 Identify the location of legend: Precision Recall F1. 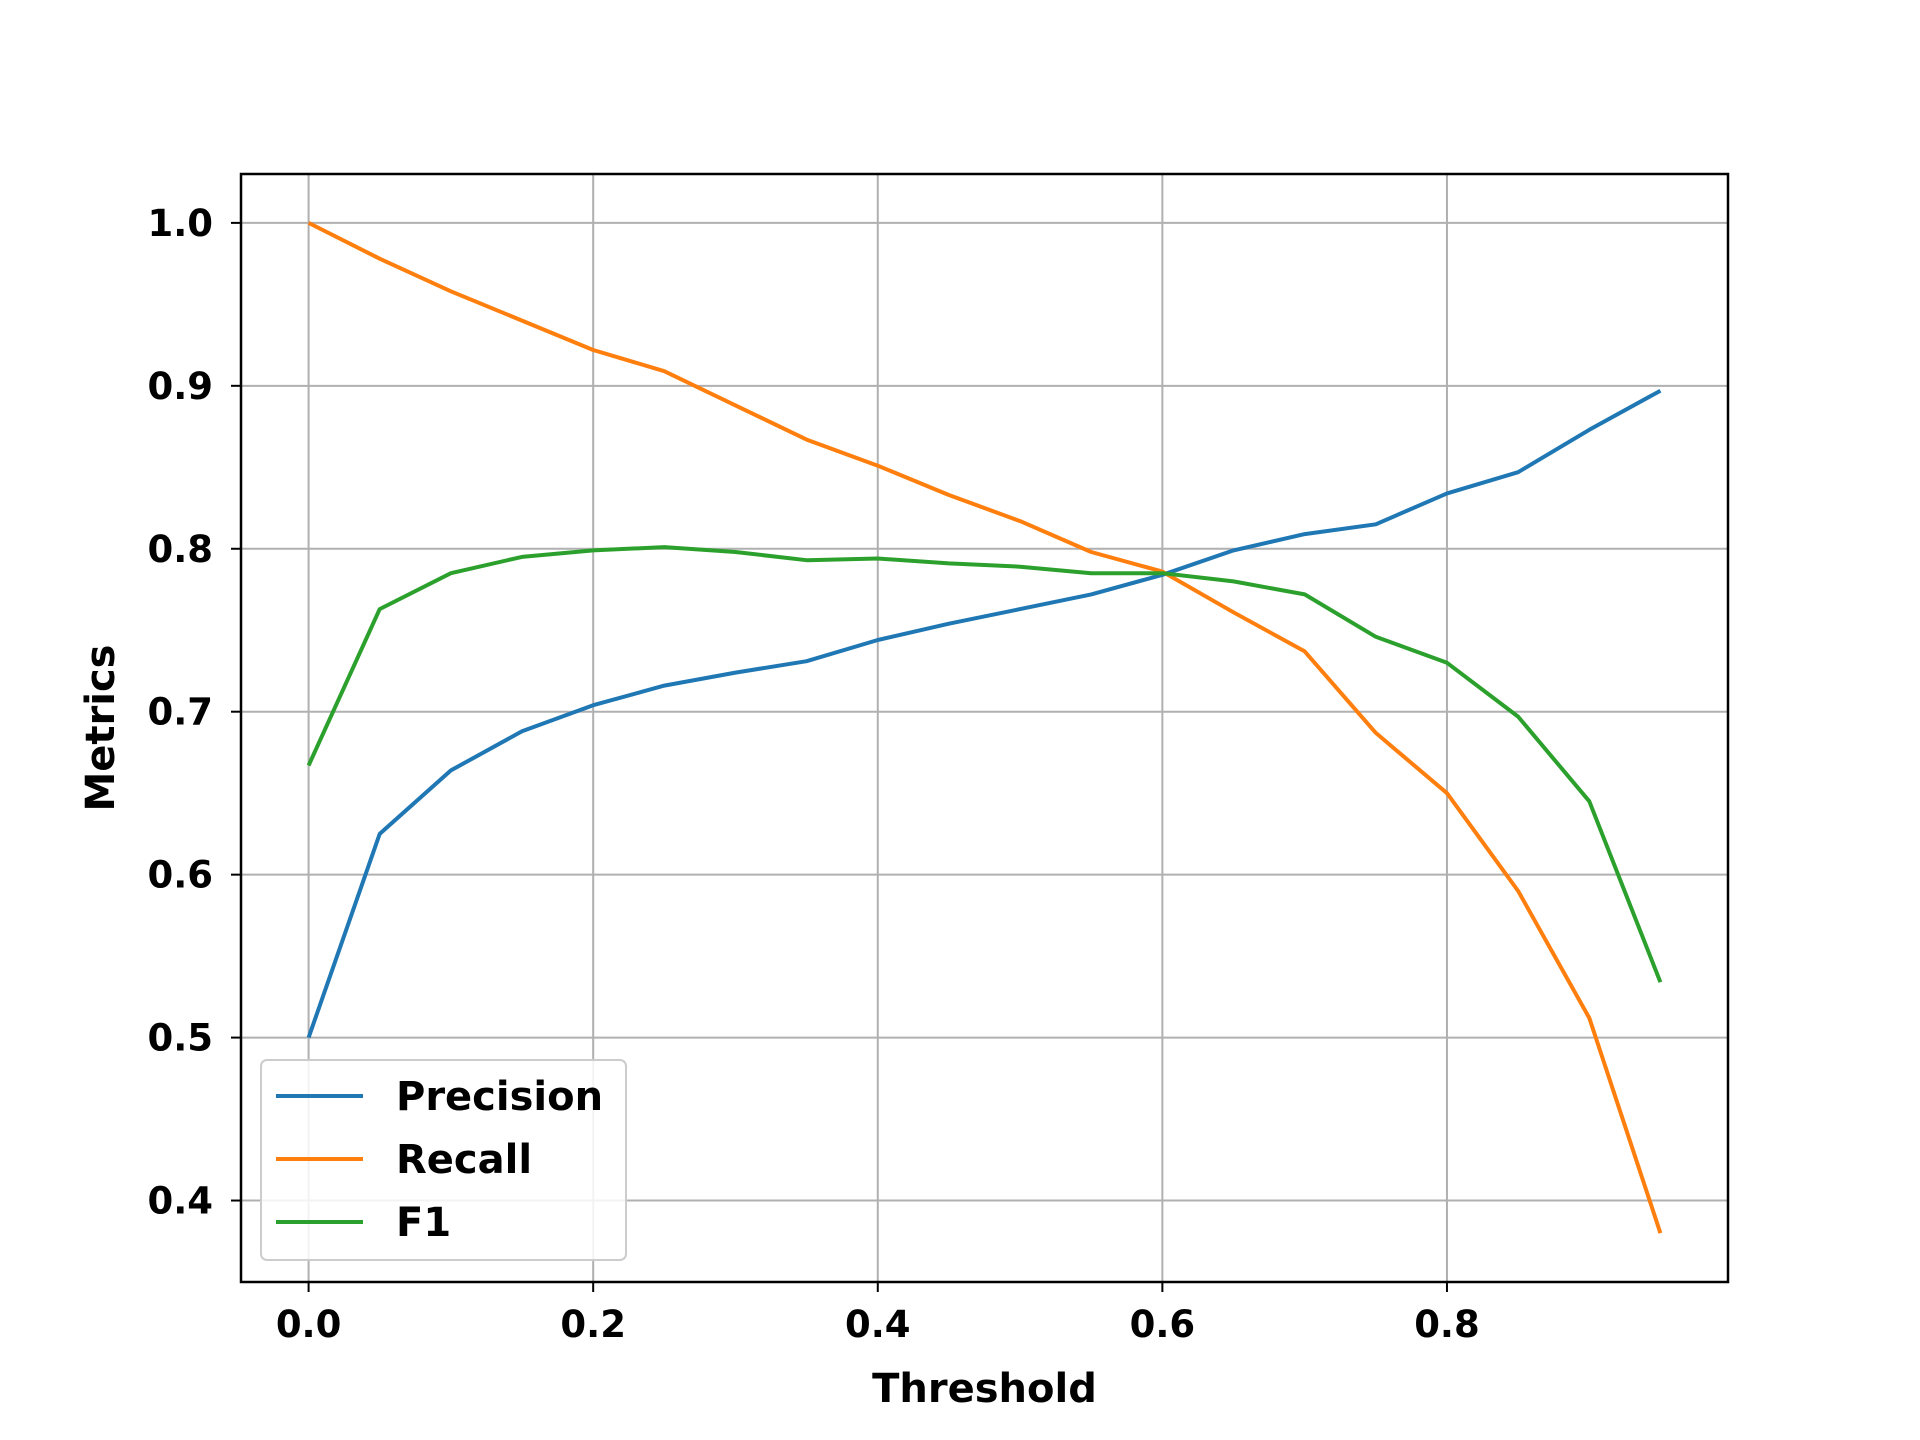
(443, 1160).